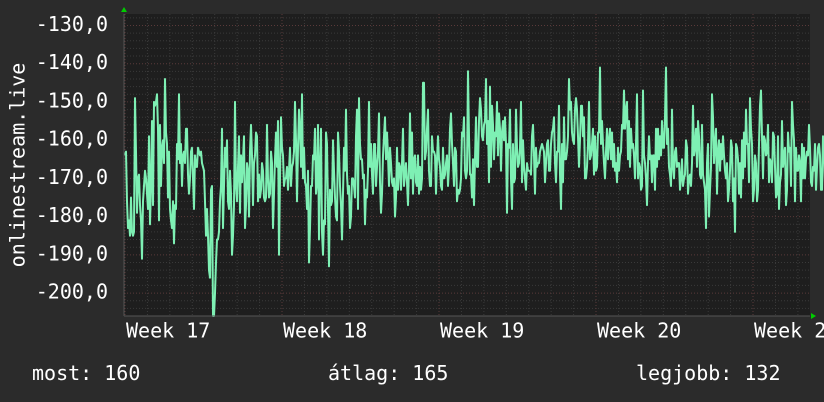 The image size is (824, 402). I want to click on y-axis-label: onlinestream.live, so click(18, 165).